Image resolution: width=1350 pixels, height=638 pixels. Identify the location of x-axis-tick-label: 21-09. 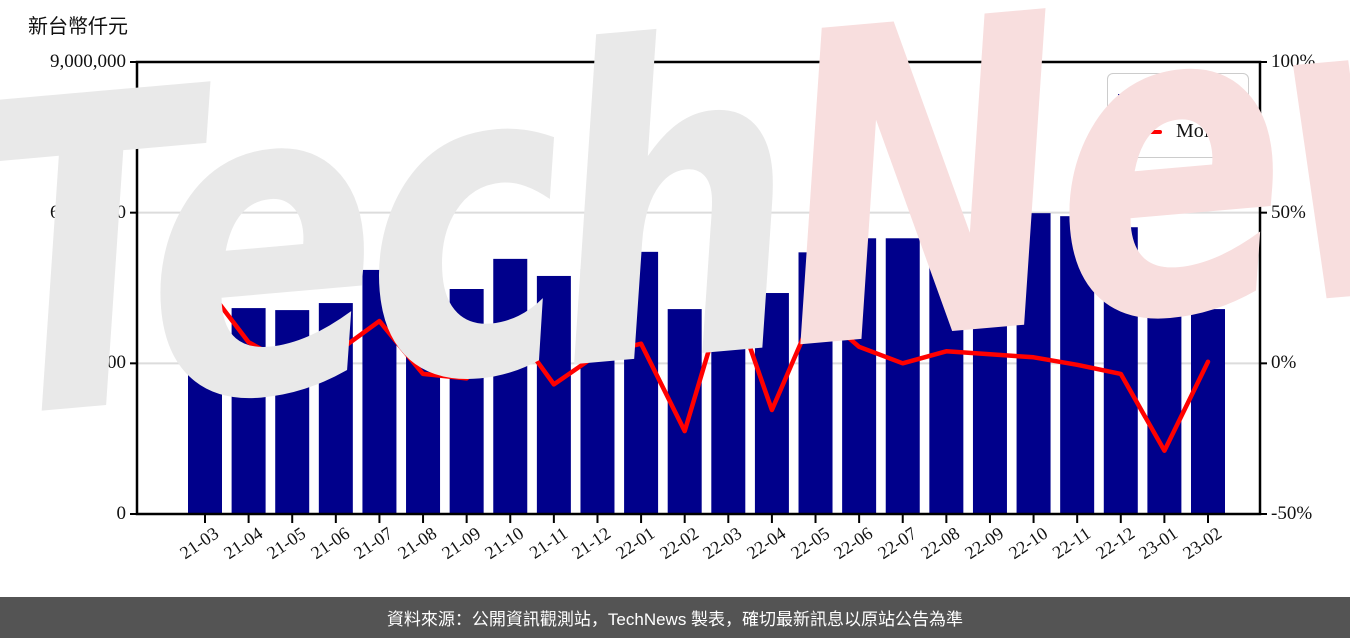
(460, 543).